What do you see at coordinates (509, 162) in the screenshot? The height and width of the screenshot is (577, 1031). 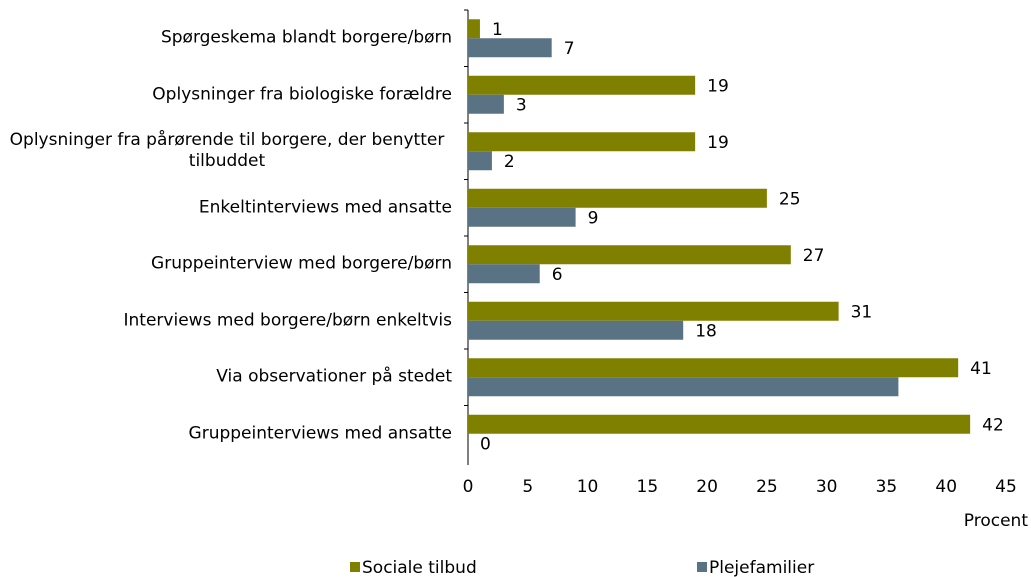 I see `data-label: 2` at bounding box center [509, 162].